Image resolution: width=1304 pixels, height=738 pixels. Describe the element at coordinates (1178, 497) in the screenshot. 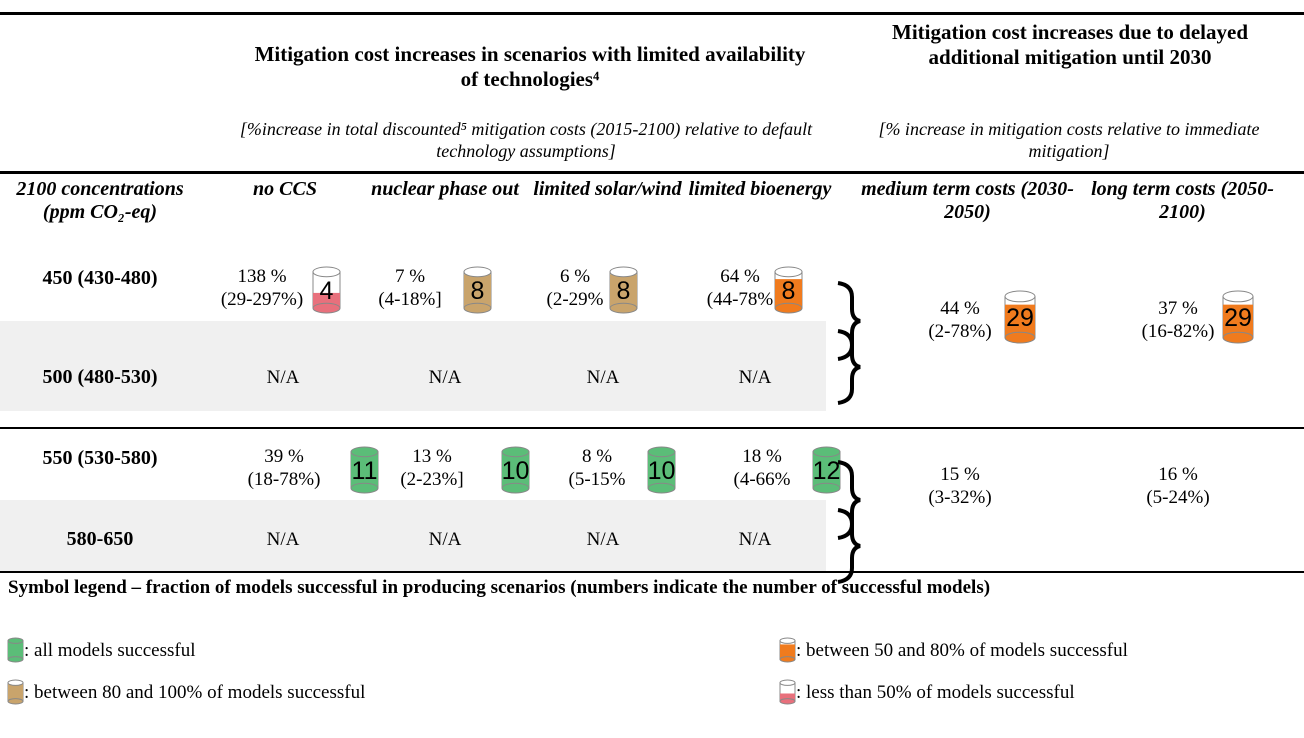

I see `cell-range: (5-24%)` at that location.